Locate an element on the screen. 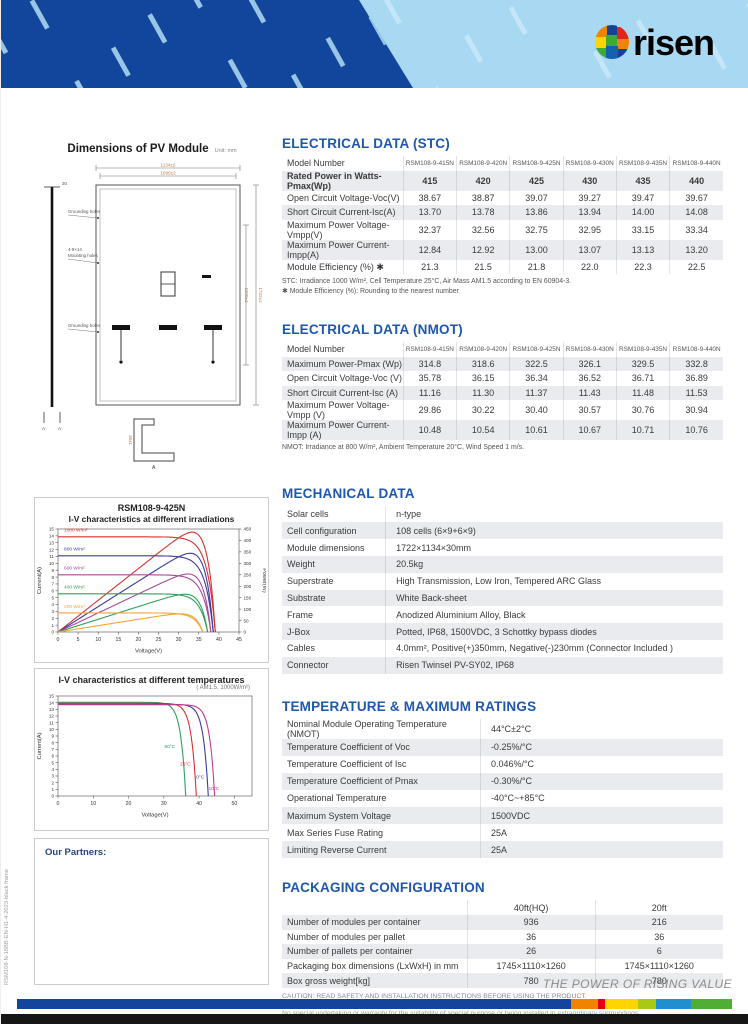 This screenshot has height=1024, width=748. chart2-subtitle: ( AM1.5, 1000W/m²) is located at coordinates (223, 688).